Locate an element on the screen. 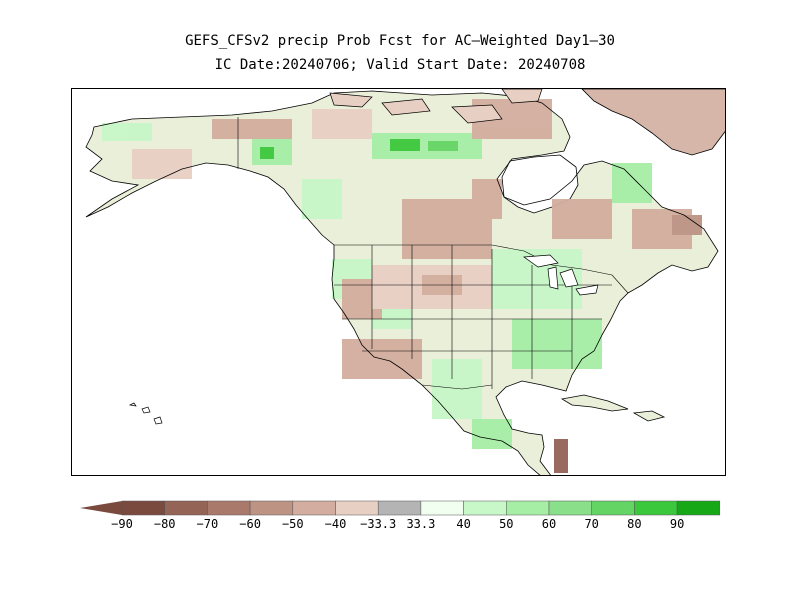  colorbar-tick-label: −40 is located at coordinates (335, 524).